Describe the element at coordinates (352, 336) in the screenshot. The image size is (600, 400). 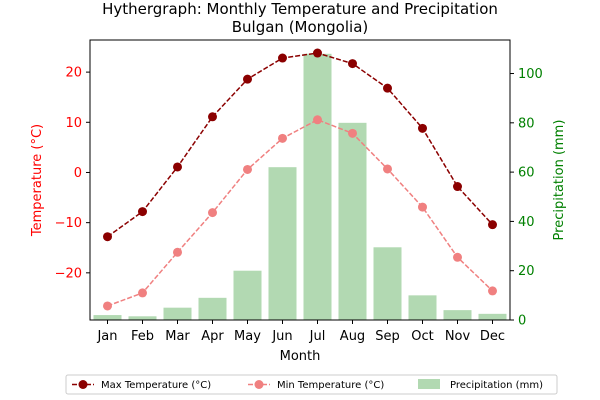
I see `x-tick-label: Aug` at that location.